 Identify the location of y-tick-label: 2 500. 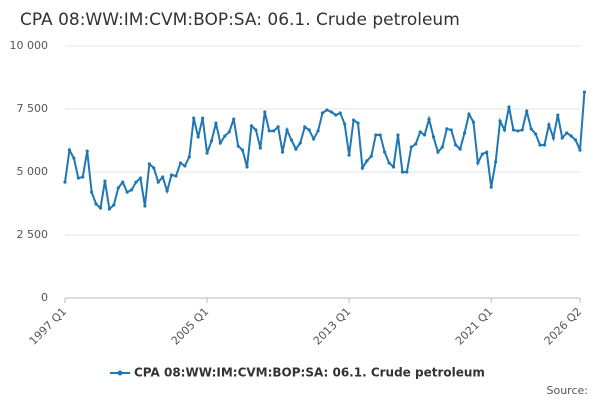
(33, 234).